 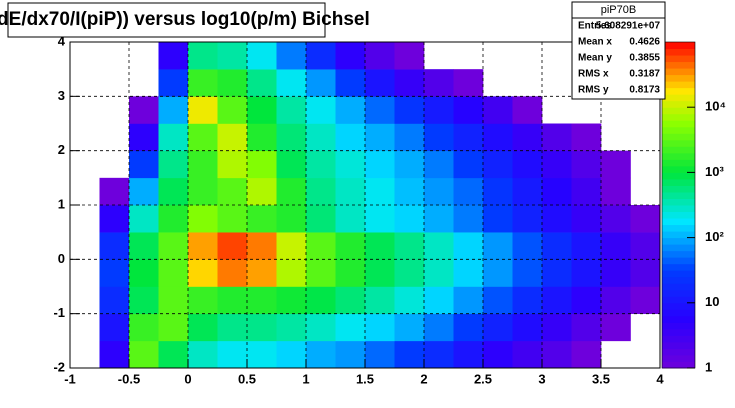 I want to click on y-tick-label: 0, so click(x=61, y=258).